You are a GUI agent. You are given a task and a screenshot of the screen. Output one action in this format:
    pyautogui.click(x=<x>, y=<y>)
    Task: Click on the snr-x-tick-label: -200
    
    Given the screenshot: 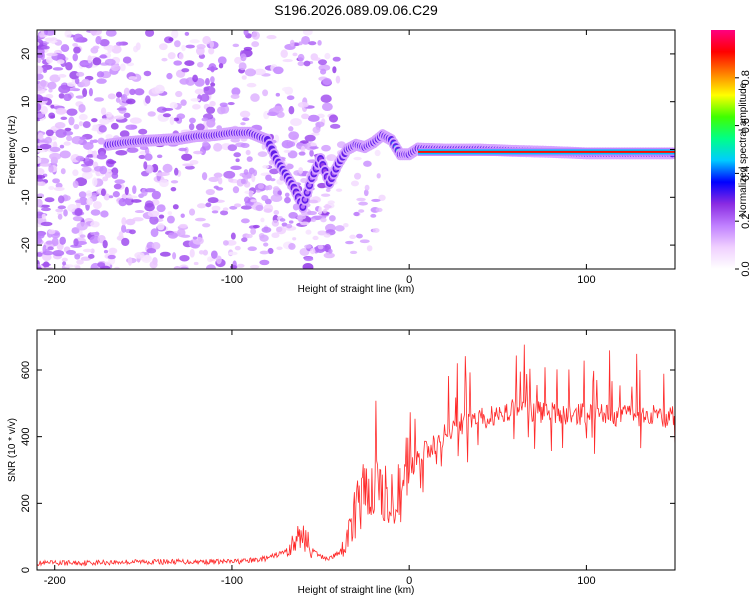 What is the action you would take?
    pyautogui.click(x=55, y=581)
    